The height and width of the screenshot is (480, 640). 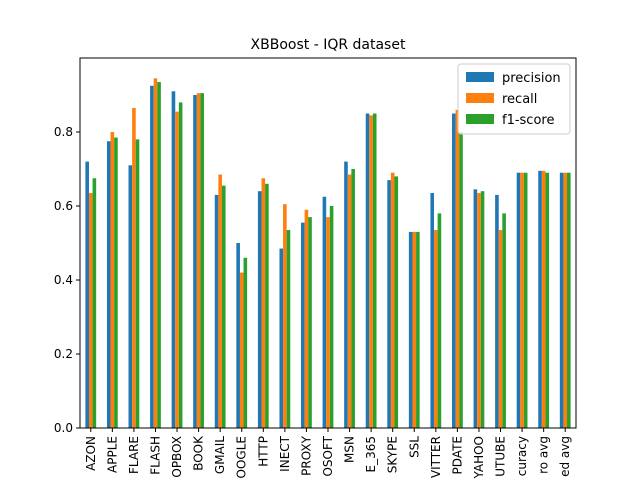 What do you see at coordinates (63, 280) in the screenshot?
I see `y-tick-label: 0.4` at bounding box center [63, 280].